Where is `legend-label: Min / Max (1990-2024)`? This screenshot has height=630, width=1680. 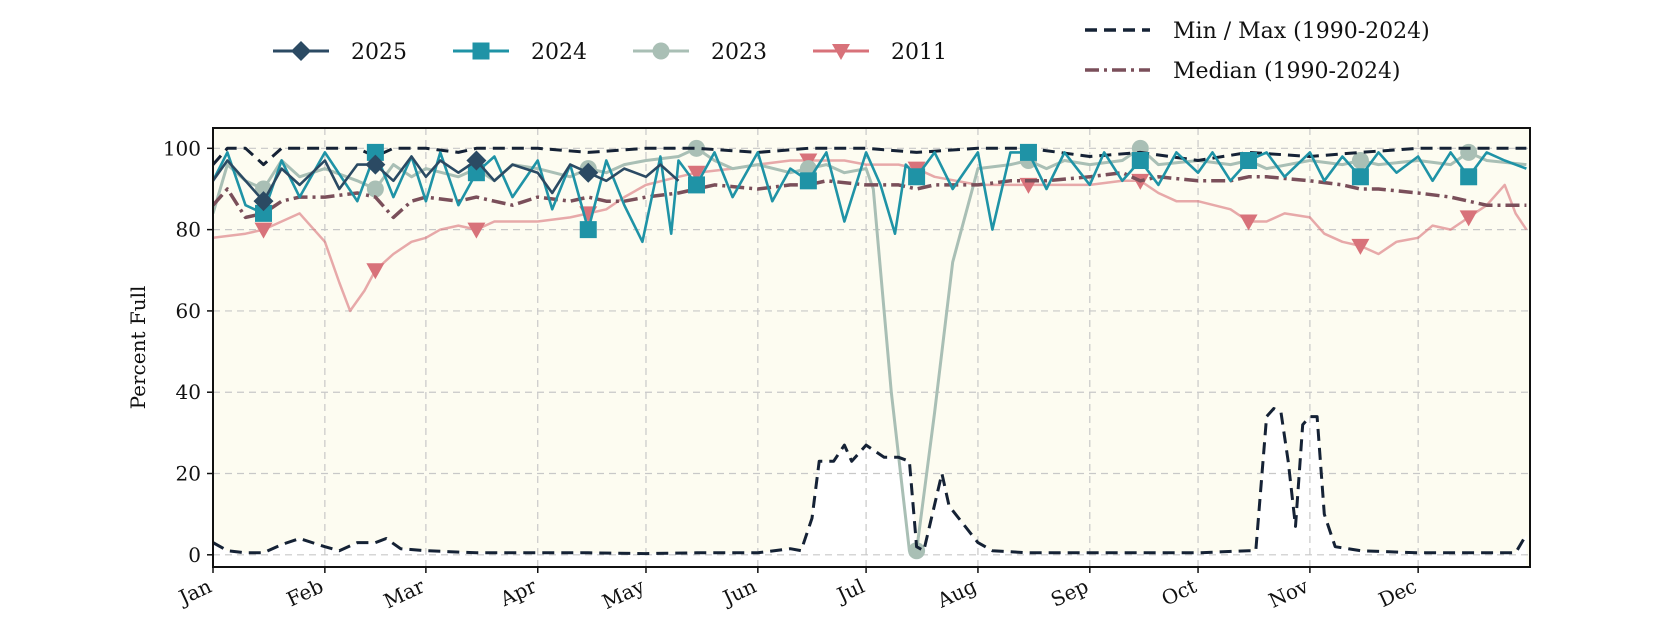
legend-label: Min / Max (1990-2024) is located at coordinates (1301, 31).